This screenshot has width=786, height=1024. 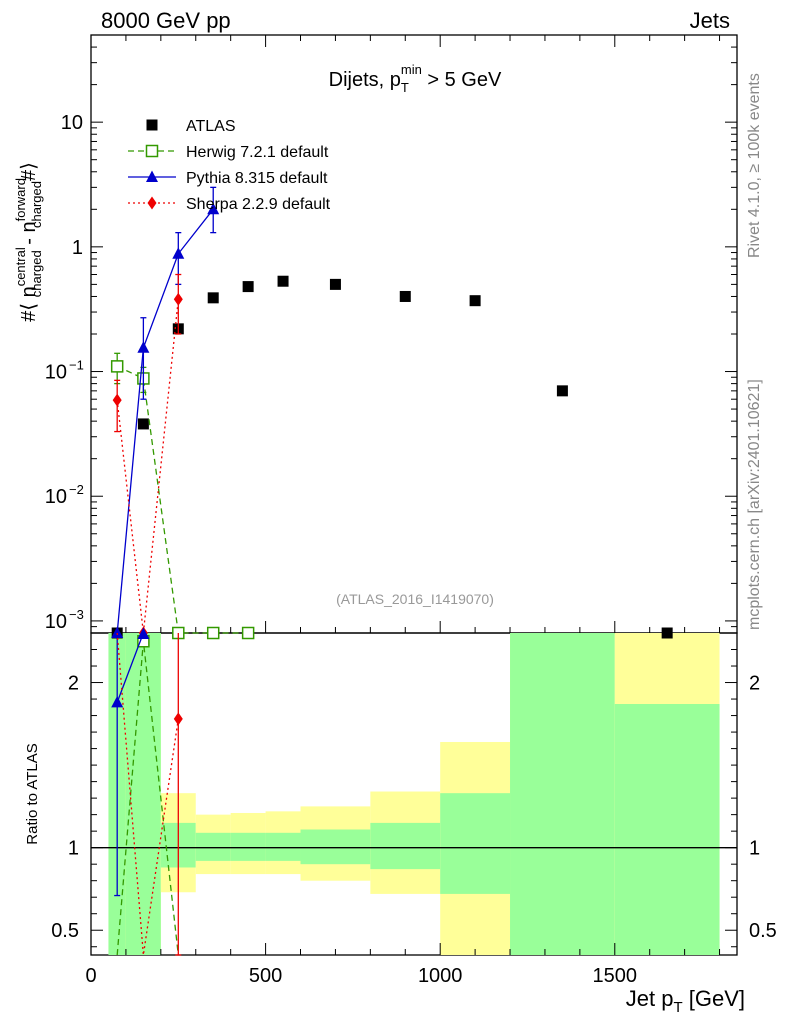 What do you see at coordinates (56, 373) in the screenshot?
I see `main-y-tick-label-base-2: 10` at bounding box center [56, 373].